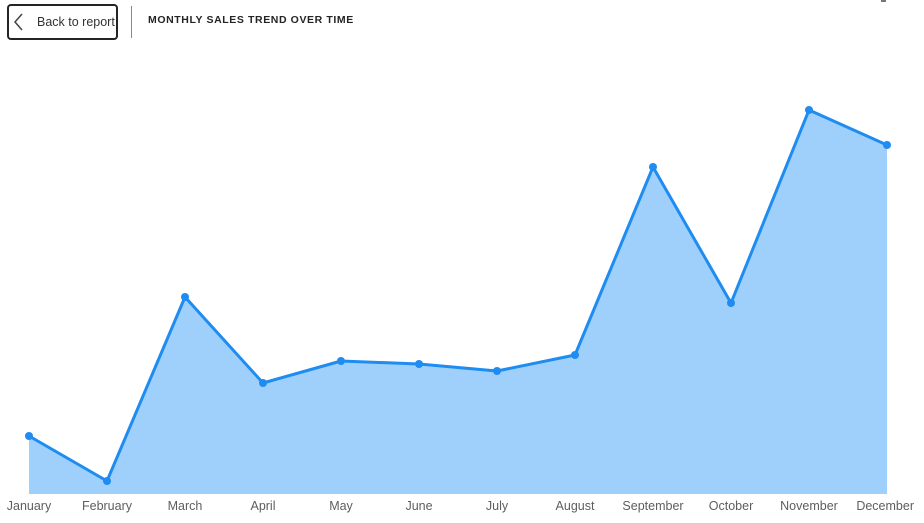 The width and height of the screenshot is (924, 524). Describe the element at coordinates (263, 383) in the screenshot. I see `data-point-april` at that location.